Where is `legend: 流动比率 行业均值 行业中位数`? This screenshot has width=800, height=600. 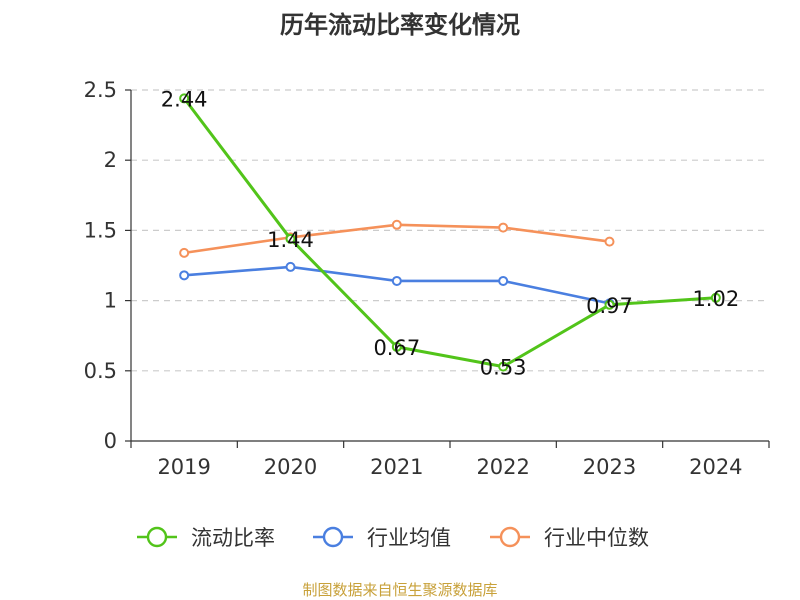 legend: 流动比率 行业均值 行业中位数 is located at coordinates (393, 538).